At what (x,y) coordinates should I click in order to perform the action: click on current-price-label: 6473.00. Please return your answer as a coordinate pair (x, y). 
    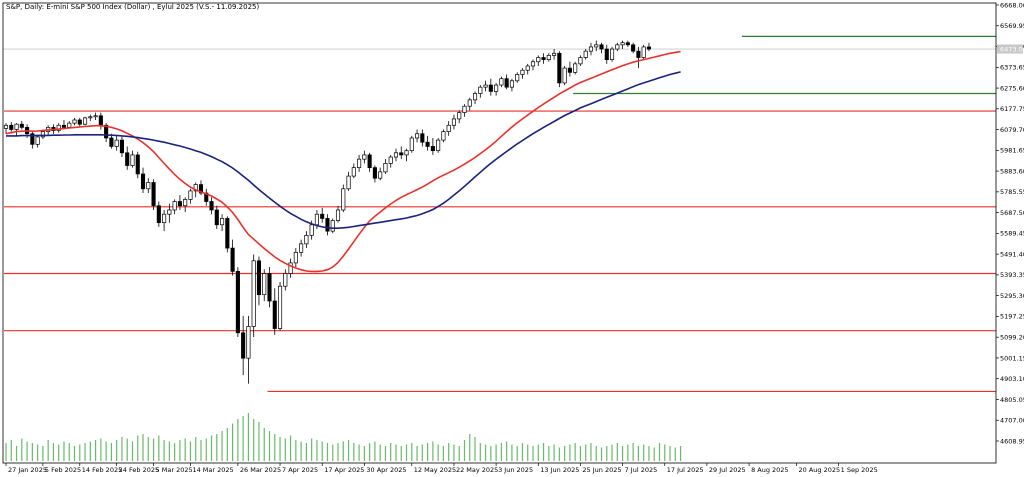
    Looking at the image, I should click on (1012, 49).